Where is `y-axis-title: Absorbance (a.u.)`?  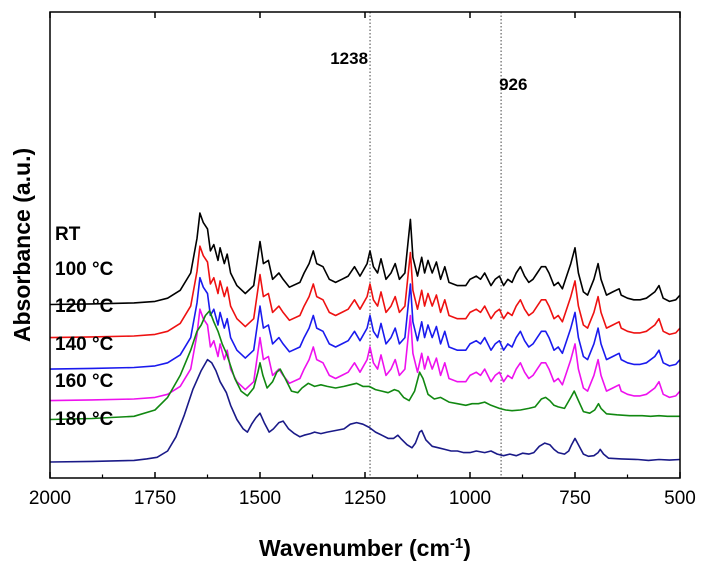
y-axis-title: Absorbance (a.u.) is located at coordinates (22, 245).